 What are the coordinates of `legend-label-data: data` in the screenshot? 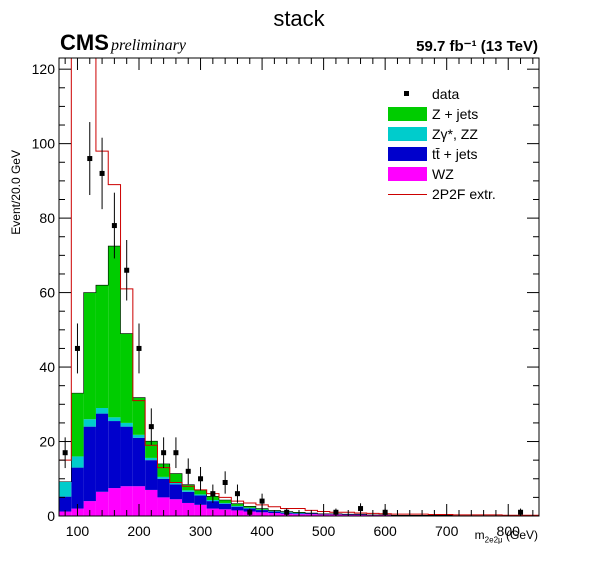 It's located at (446, 94).